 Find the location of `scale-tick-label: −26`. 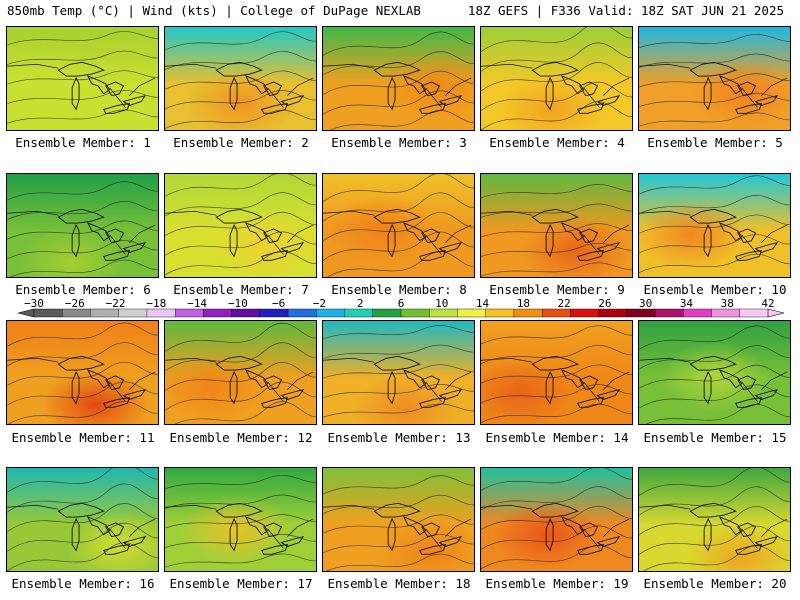

scale-tick-label: −26 is located at coordinates (75, 303).